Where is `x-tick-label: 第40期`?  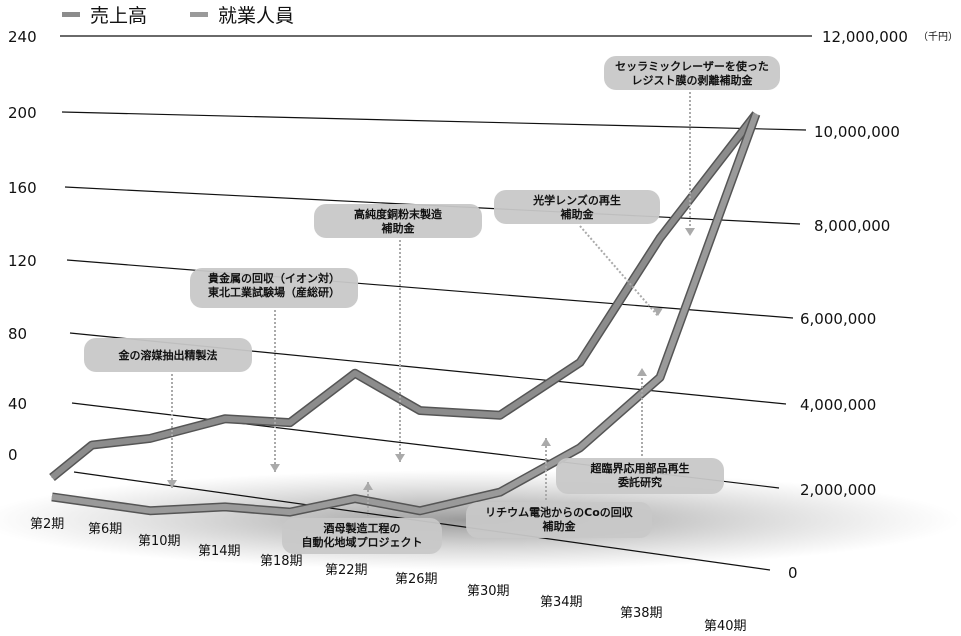 x-tick-label: 第40期 is located at coordinates (725, 626).